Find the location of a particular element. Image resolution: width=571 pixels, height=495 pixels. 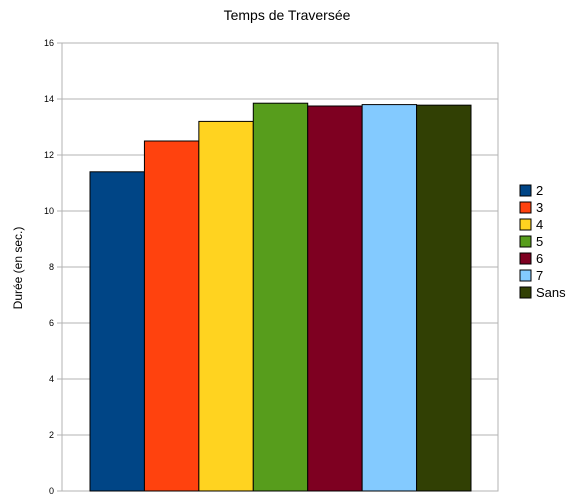

y-tick-label: 14 is located at coordinates (49, 99).